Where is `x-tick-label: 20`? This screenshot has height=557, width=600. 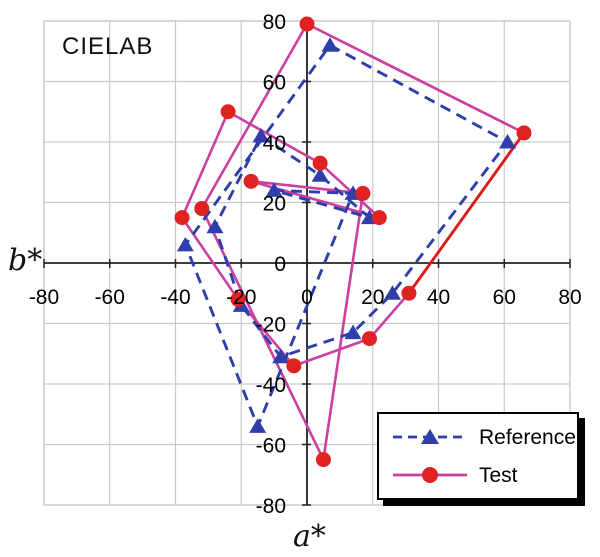 x-tick-label: 20 is located at coordinates (372, 297).